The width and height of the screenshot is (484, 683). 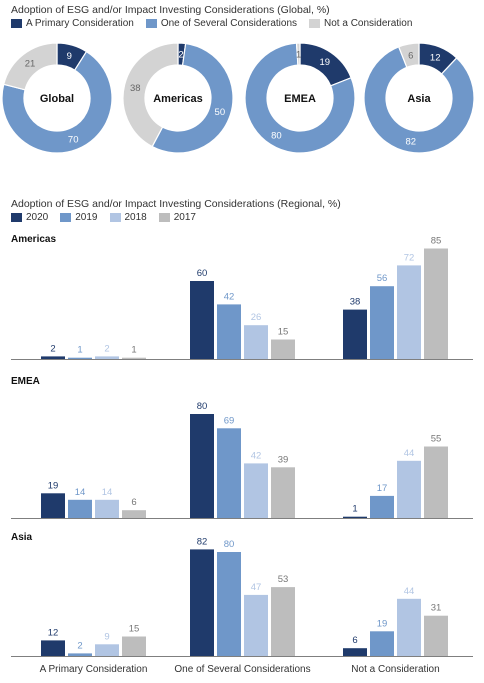 What do you see at coordinates (109, 217) in the screenshot?
I see `bar-legend: 2020 2019 2018 2017` at bounding box center [109, 217].